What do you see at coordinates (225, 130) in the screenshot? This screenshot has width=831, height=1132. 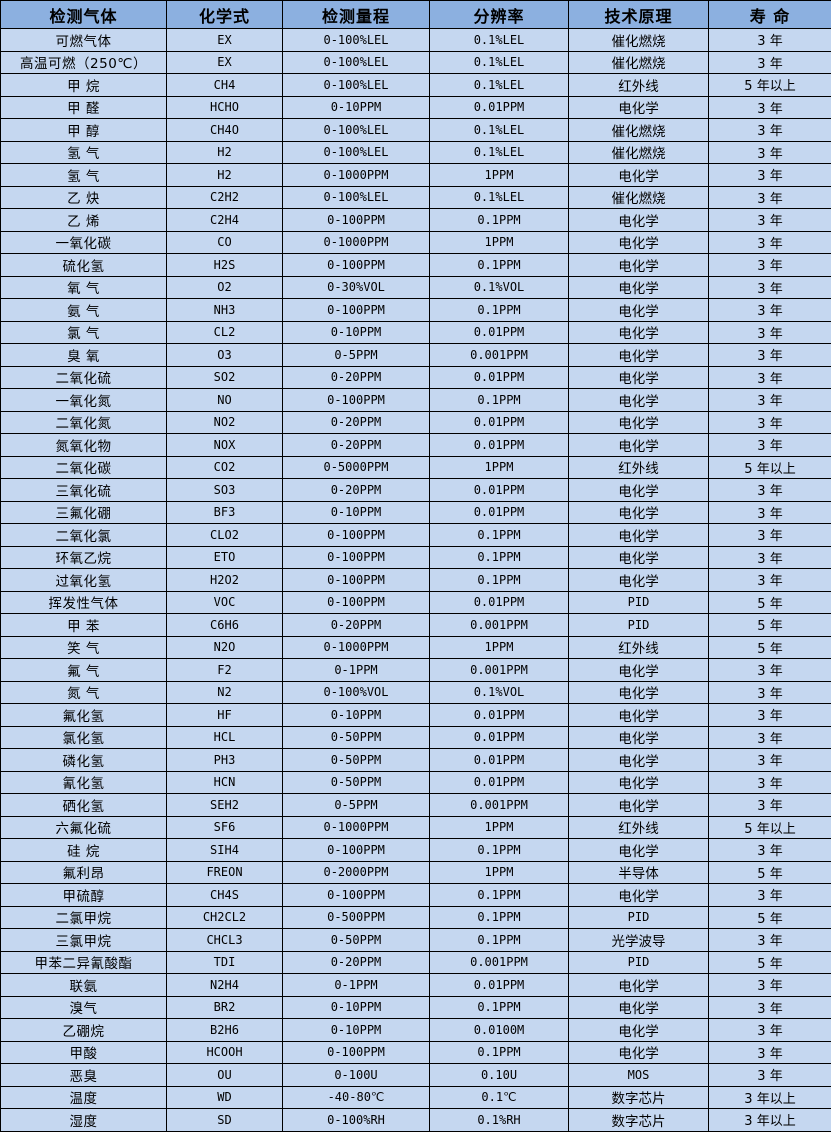 I see `cell-formula: CH4O` at bounding box center [225, 130].